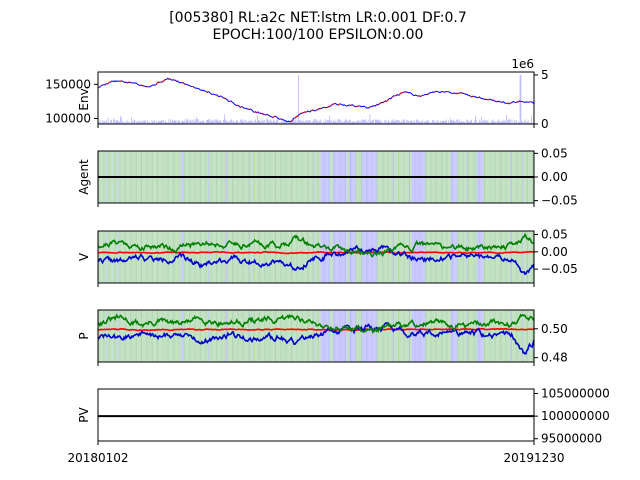 This screenshot has height=480, width=640. I want to click on value-subplot: V 0.05 0.00 −0.05, so click(327, 257).